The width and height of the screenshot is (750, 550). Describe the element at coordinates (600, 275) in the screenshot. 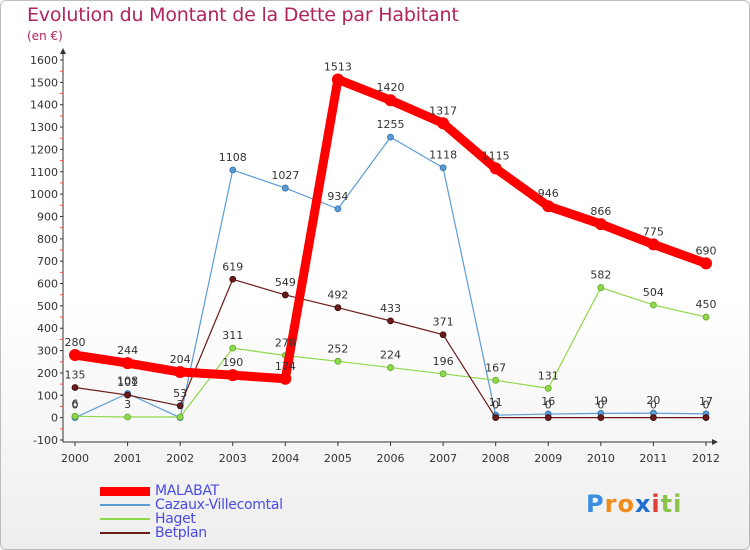

I see `data-label: 582` at that location.